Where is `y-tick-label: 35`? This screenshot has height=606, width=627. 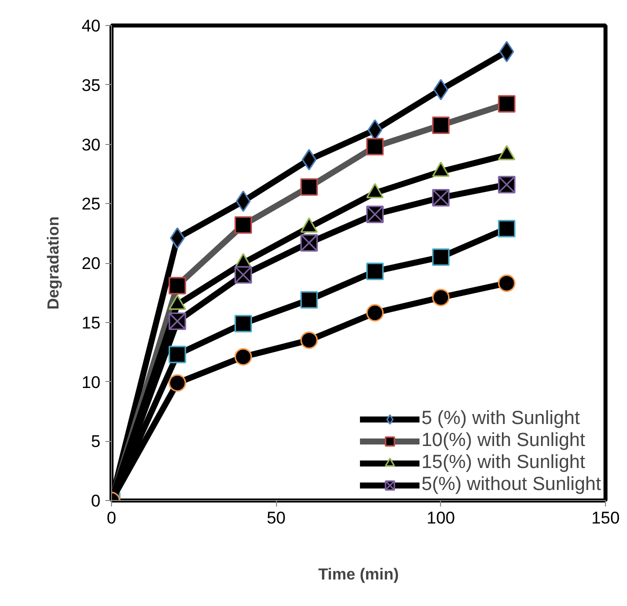 y-tick-label: 35 is located at coordinates (91, 85).